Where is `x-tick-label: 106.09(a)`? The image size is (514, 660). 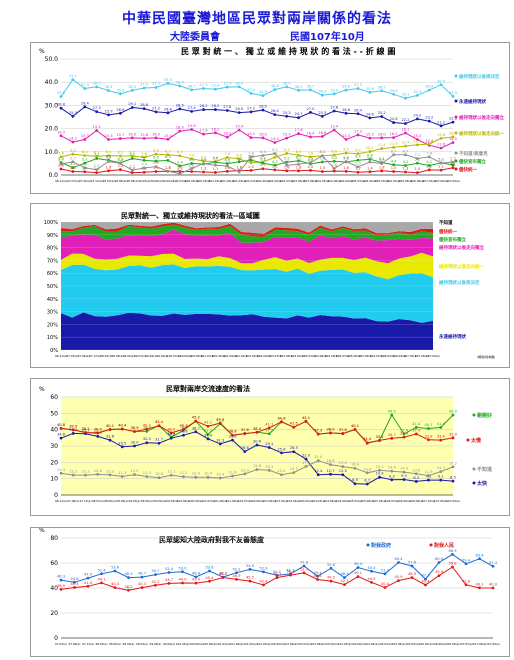 x-tick-label: 106.09(a) is located at coordinates (399, 356).